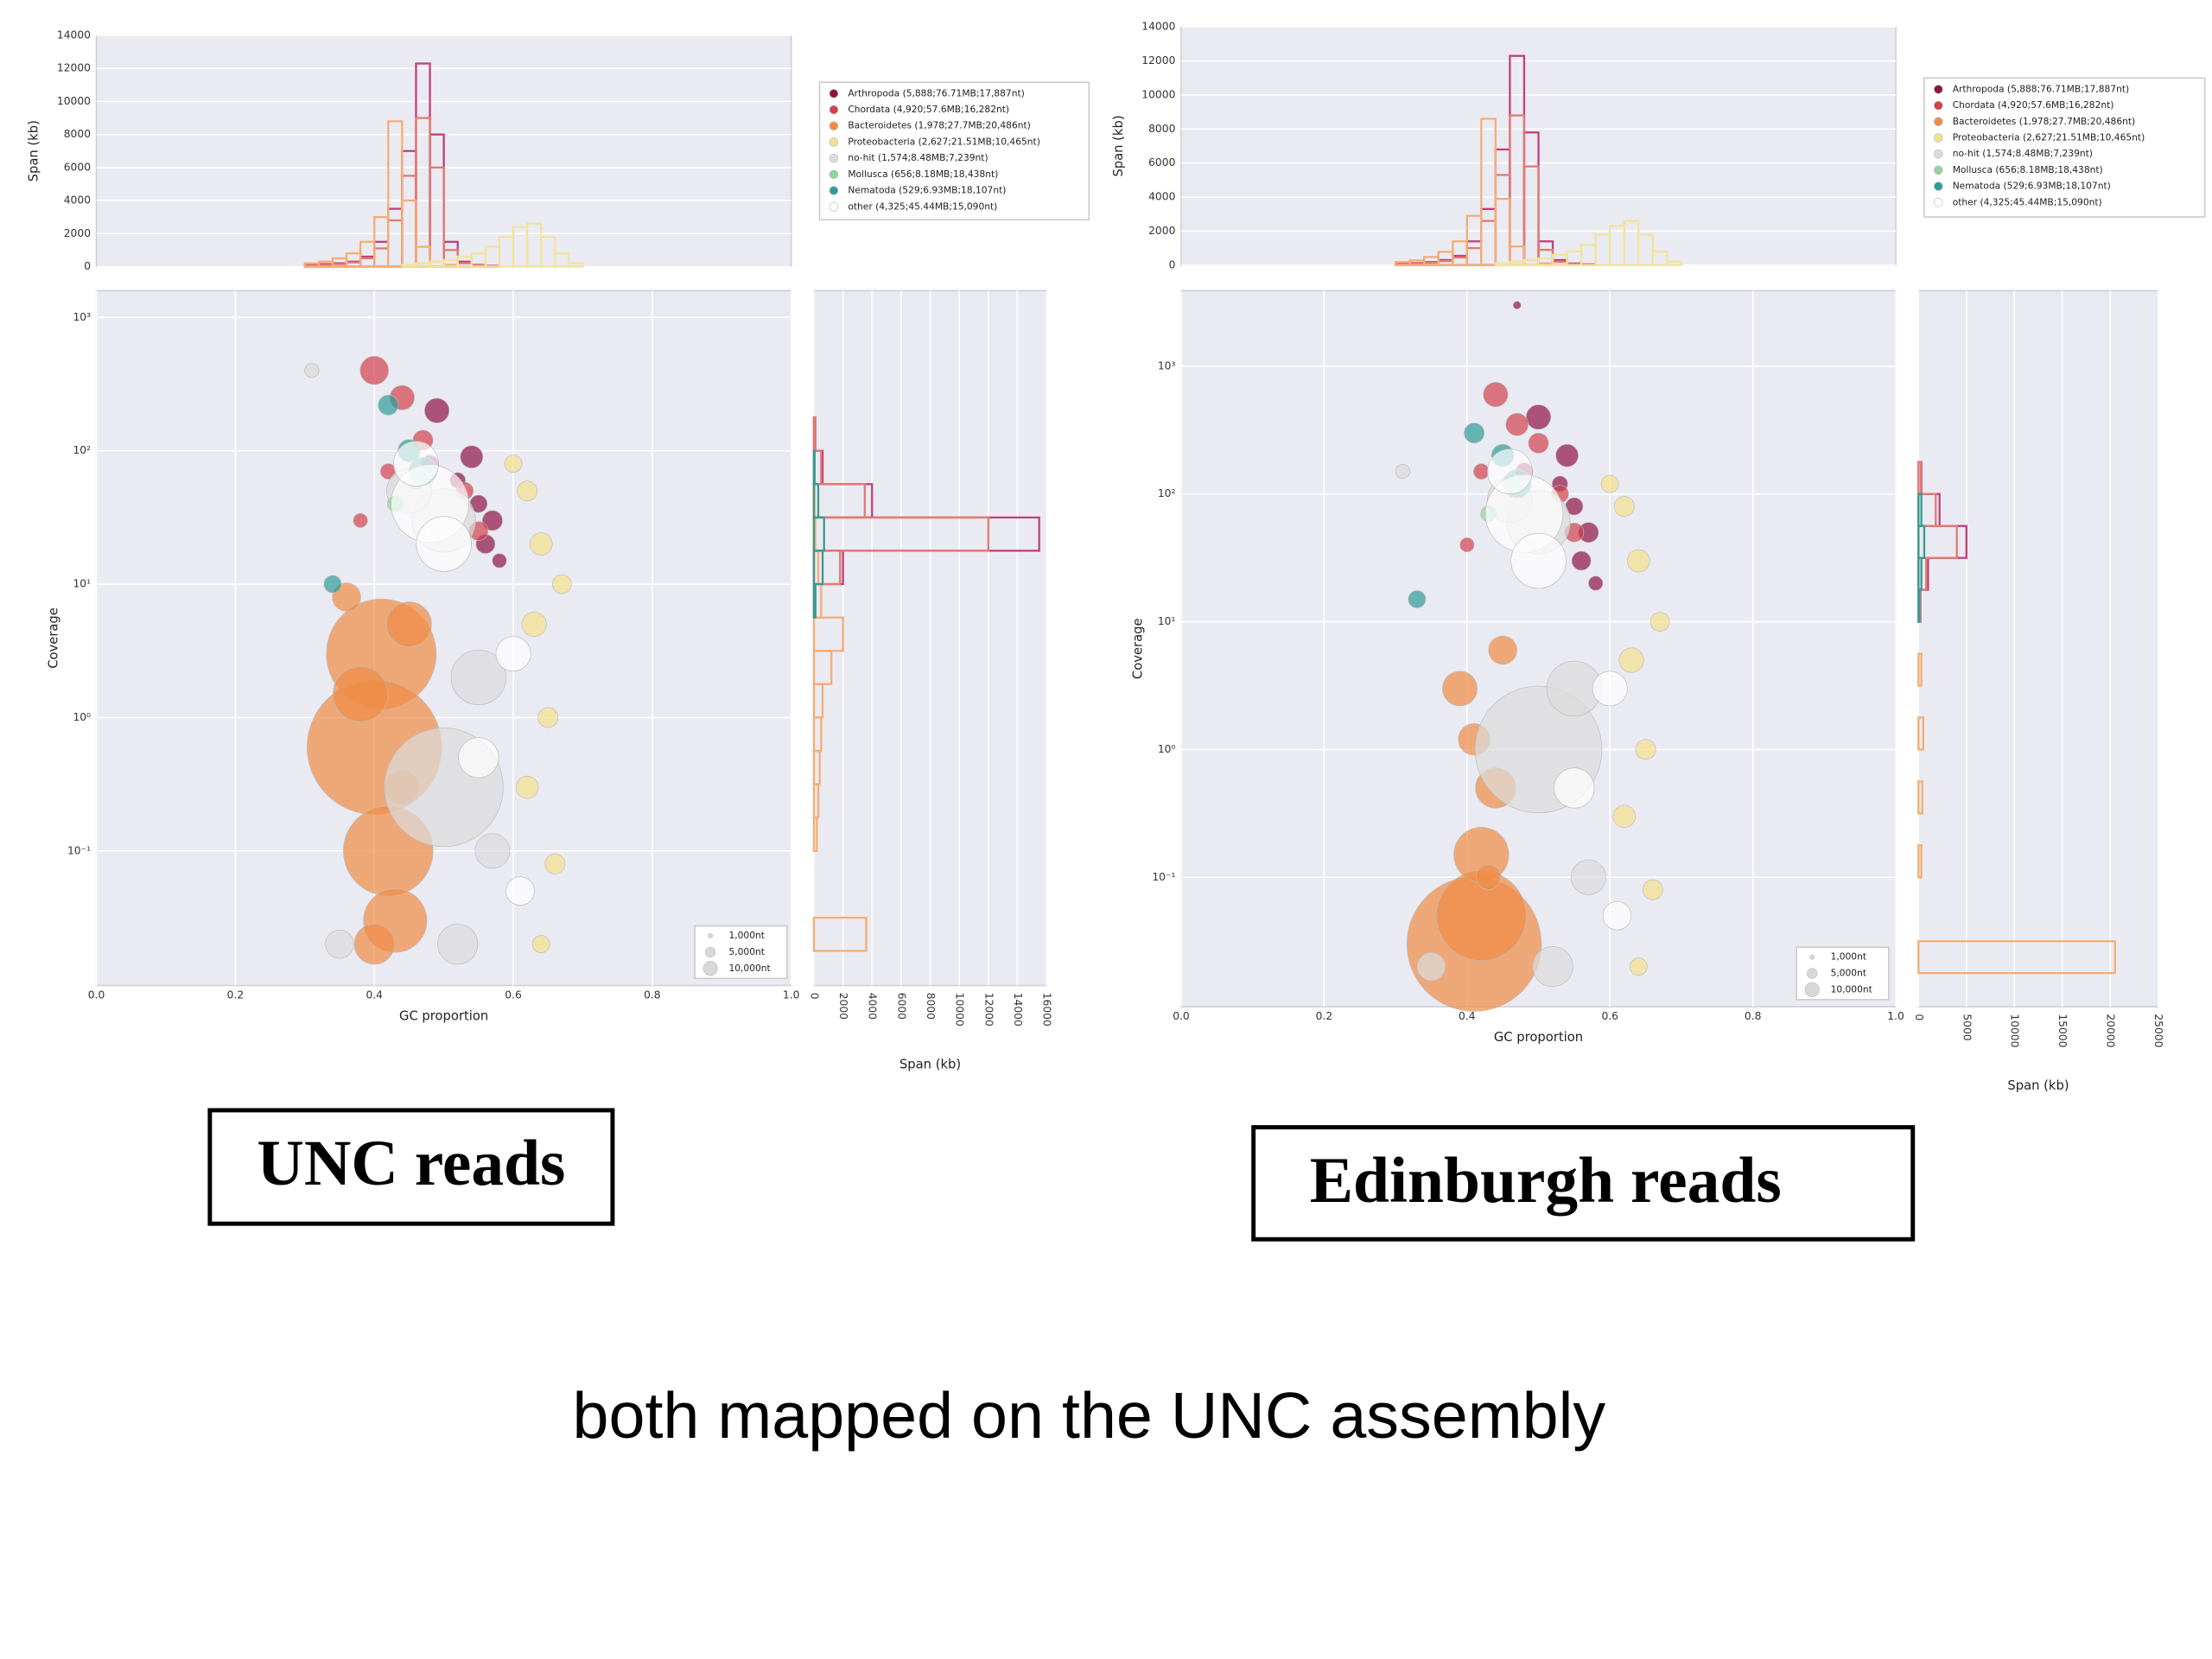  I want to click on x-tick-label: 6000, so click(901, 1006).